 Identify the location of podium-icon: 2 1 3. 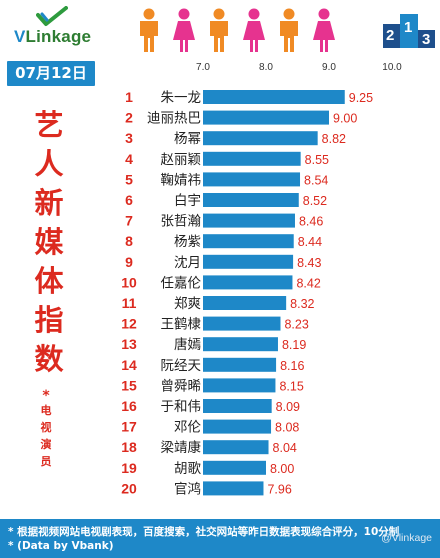
(409, 31).